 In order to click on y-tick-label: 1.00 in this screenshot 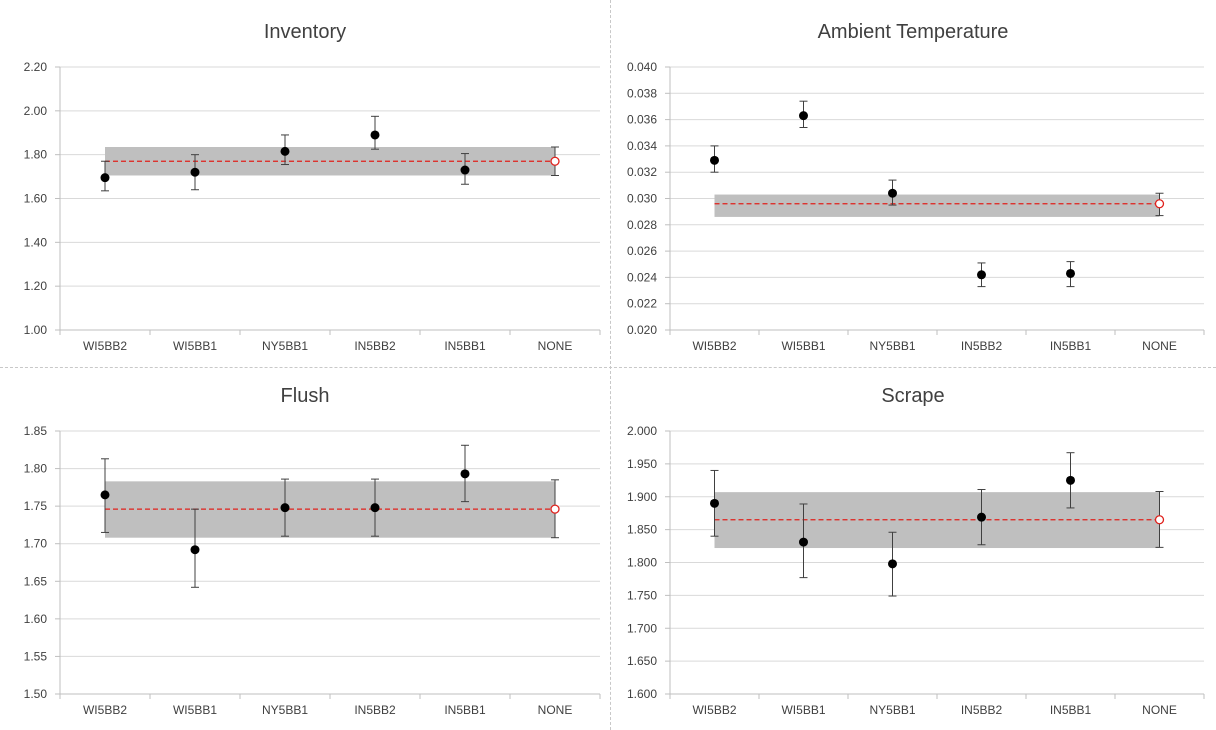, I will do `click(36, 330)`.